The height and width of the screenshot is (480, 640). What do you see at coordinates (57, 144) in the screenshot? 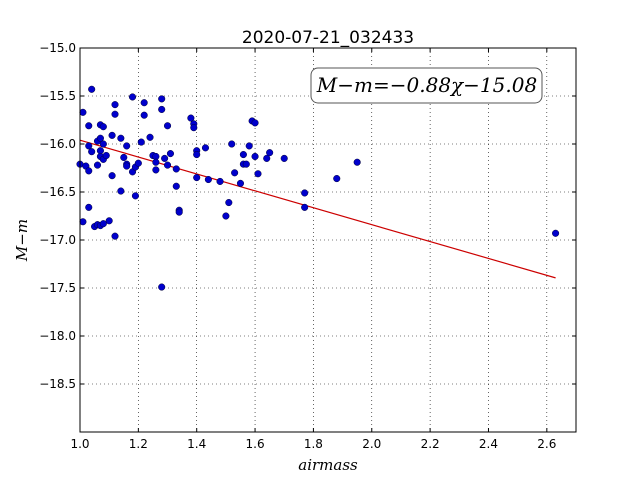
I see `y-tick-label: −16.0` at bounding box center [57, 144].